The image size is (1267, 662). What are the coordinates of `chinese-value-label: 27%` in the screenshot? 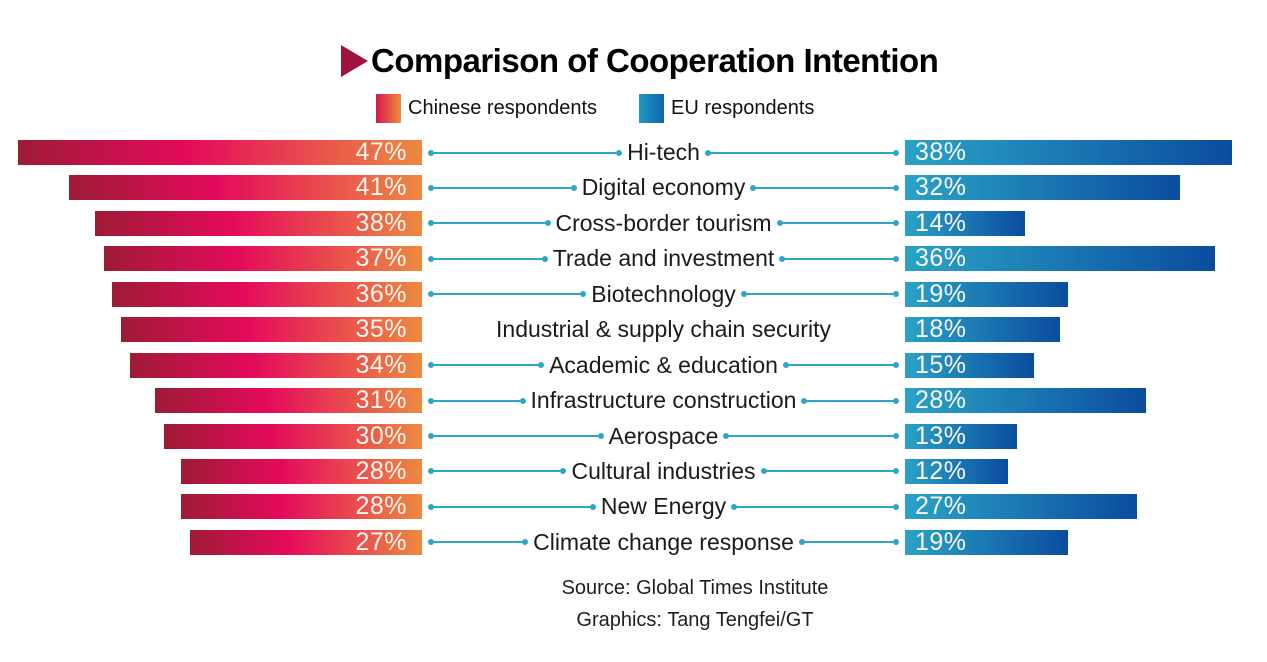 It's located at (381, 541).